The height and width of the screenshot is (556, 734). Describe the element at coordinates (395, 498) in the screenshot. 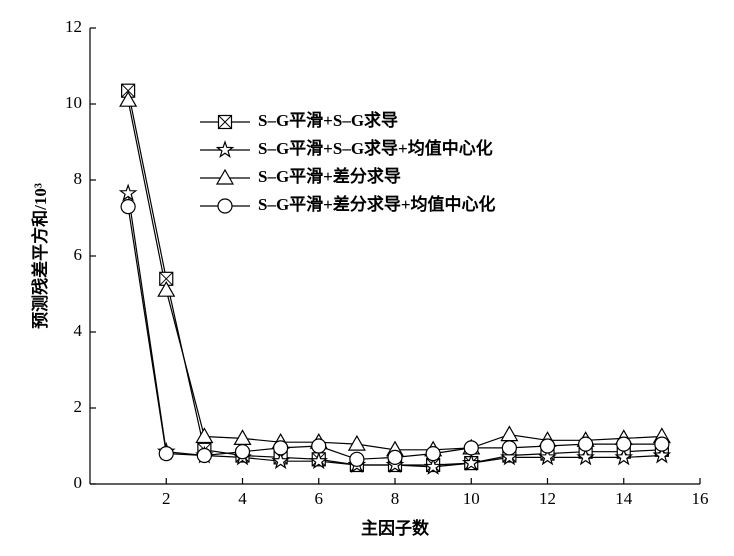

I see `x-tick-label: 8` at that location.